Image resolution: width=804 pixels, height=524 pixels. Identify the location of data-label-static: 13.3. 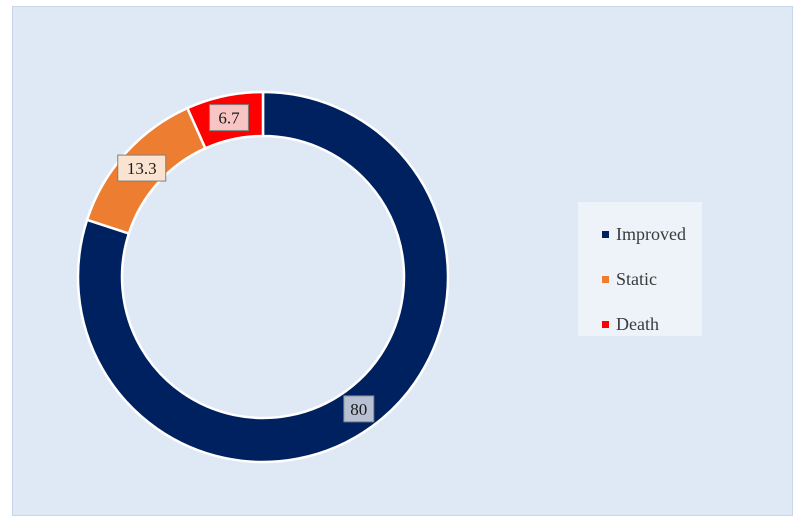
(142, 168).